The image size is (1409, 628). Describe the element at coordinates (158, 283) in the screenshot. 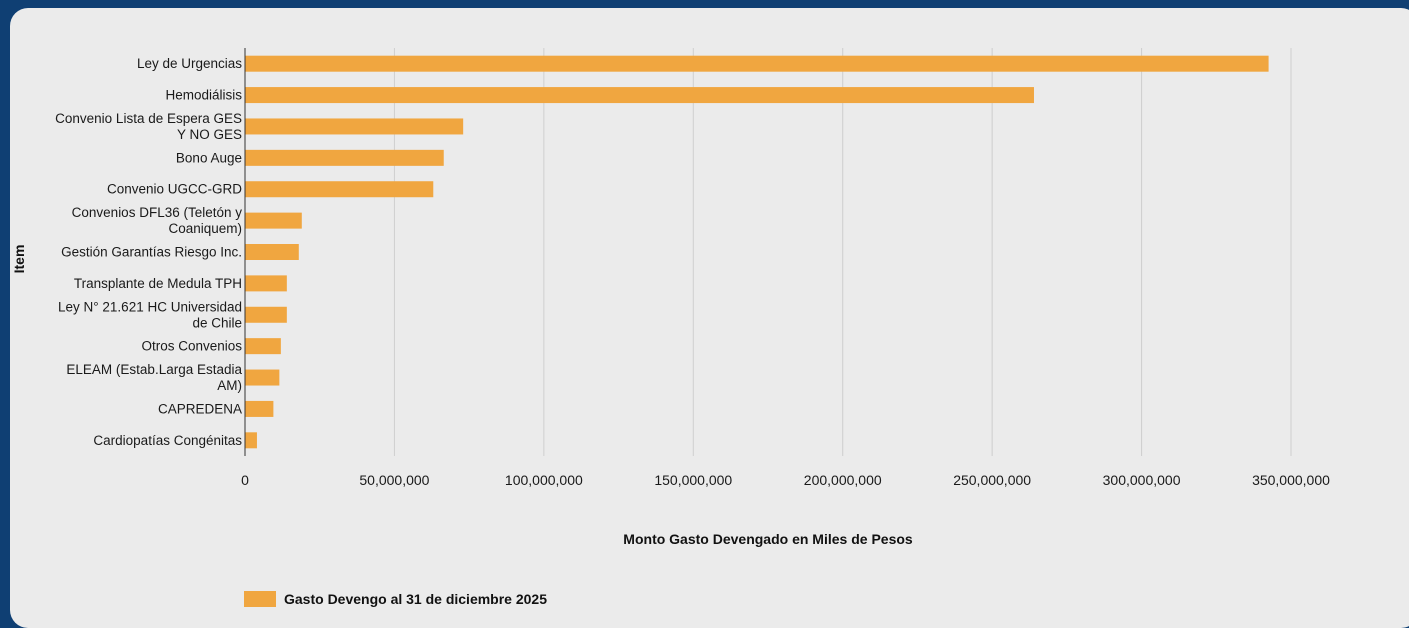

I see `category-label: Transplante de Medula TPH` at that location.